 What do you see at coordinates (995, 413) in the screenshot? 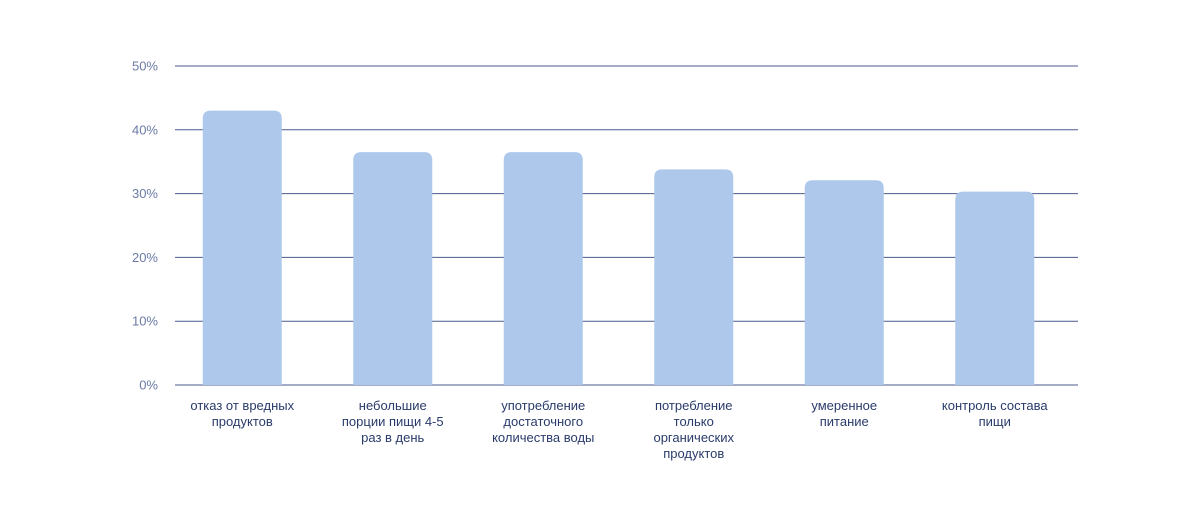
I see `category-label: контроль состава пищи` at bounding box center [995, 413].